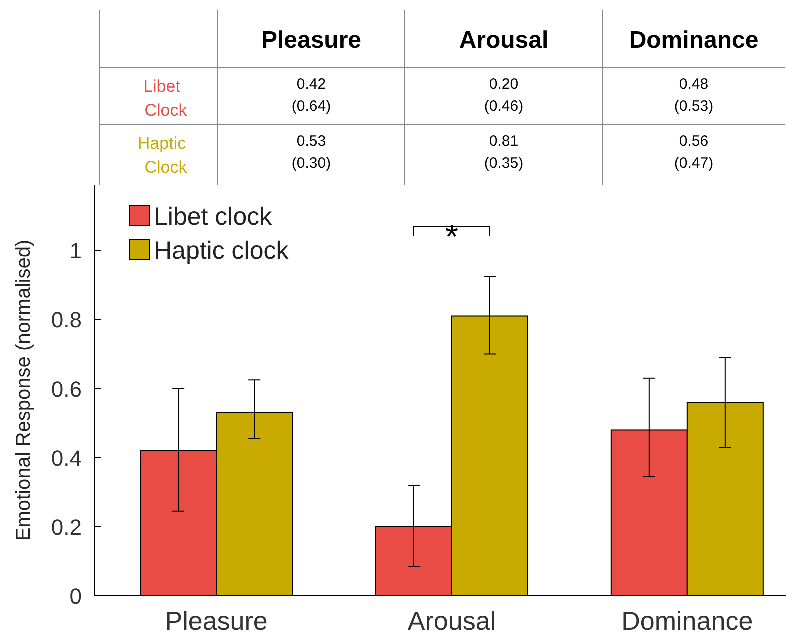  What do you see at coordinates (66, 458) in the screenshot?
I see `y-tick-label: 0.4` at bounding box center [66, 458].